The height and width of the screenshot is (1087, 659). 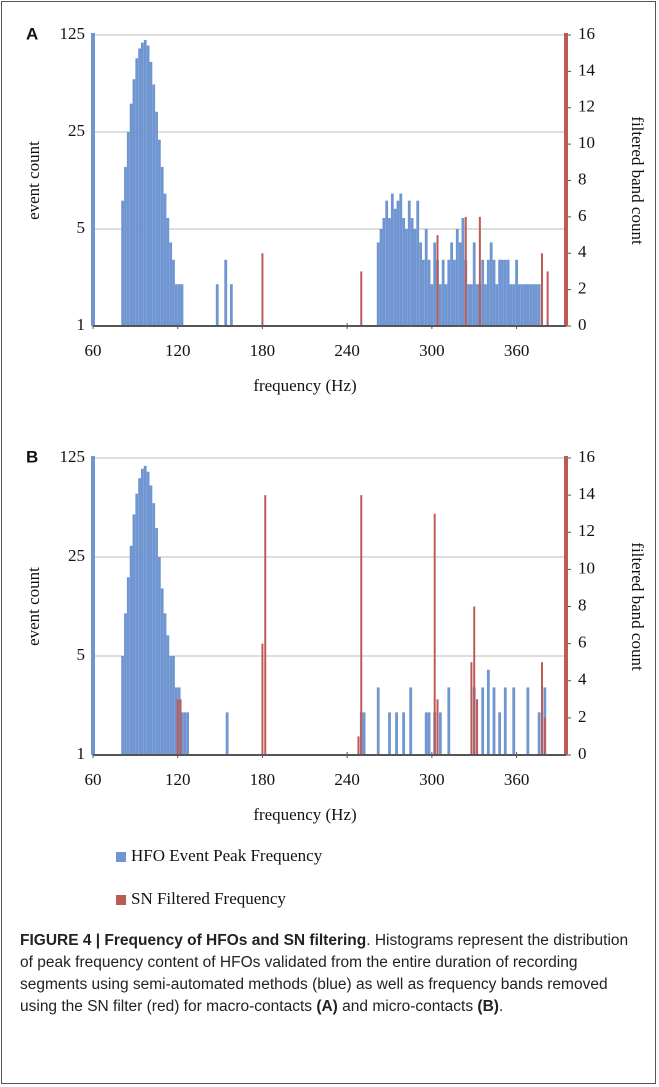 I want to click on y-tick-label: 25, so click(x=76, y=555).